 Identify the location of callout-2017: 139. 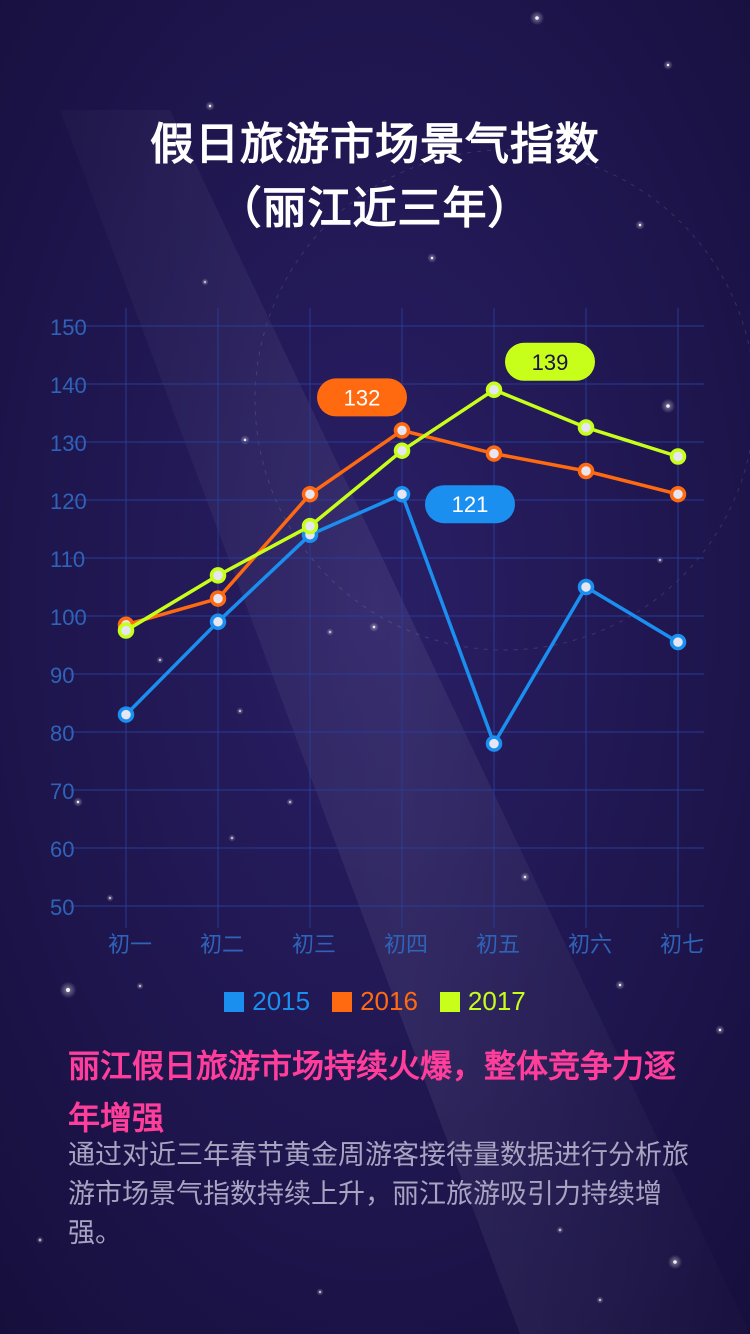
(550, 361).